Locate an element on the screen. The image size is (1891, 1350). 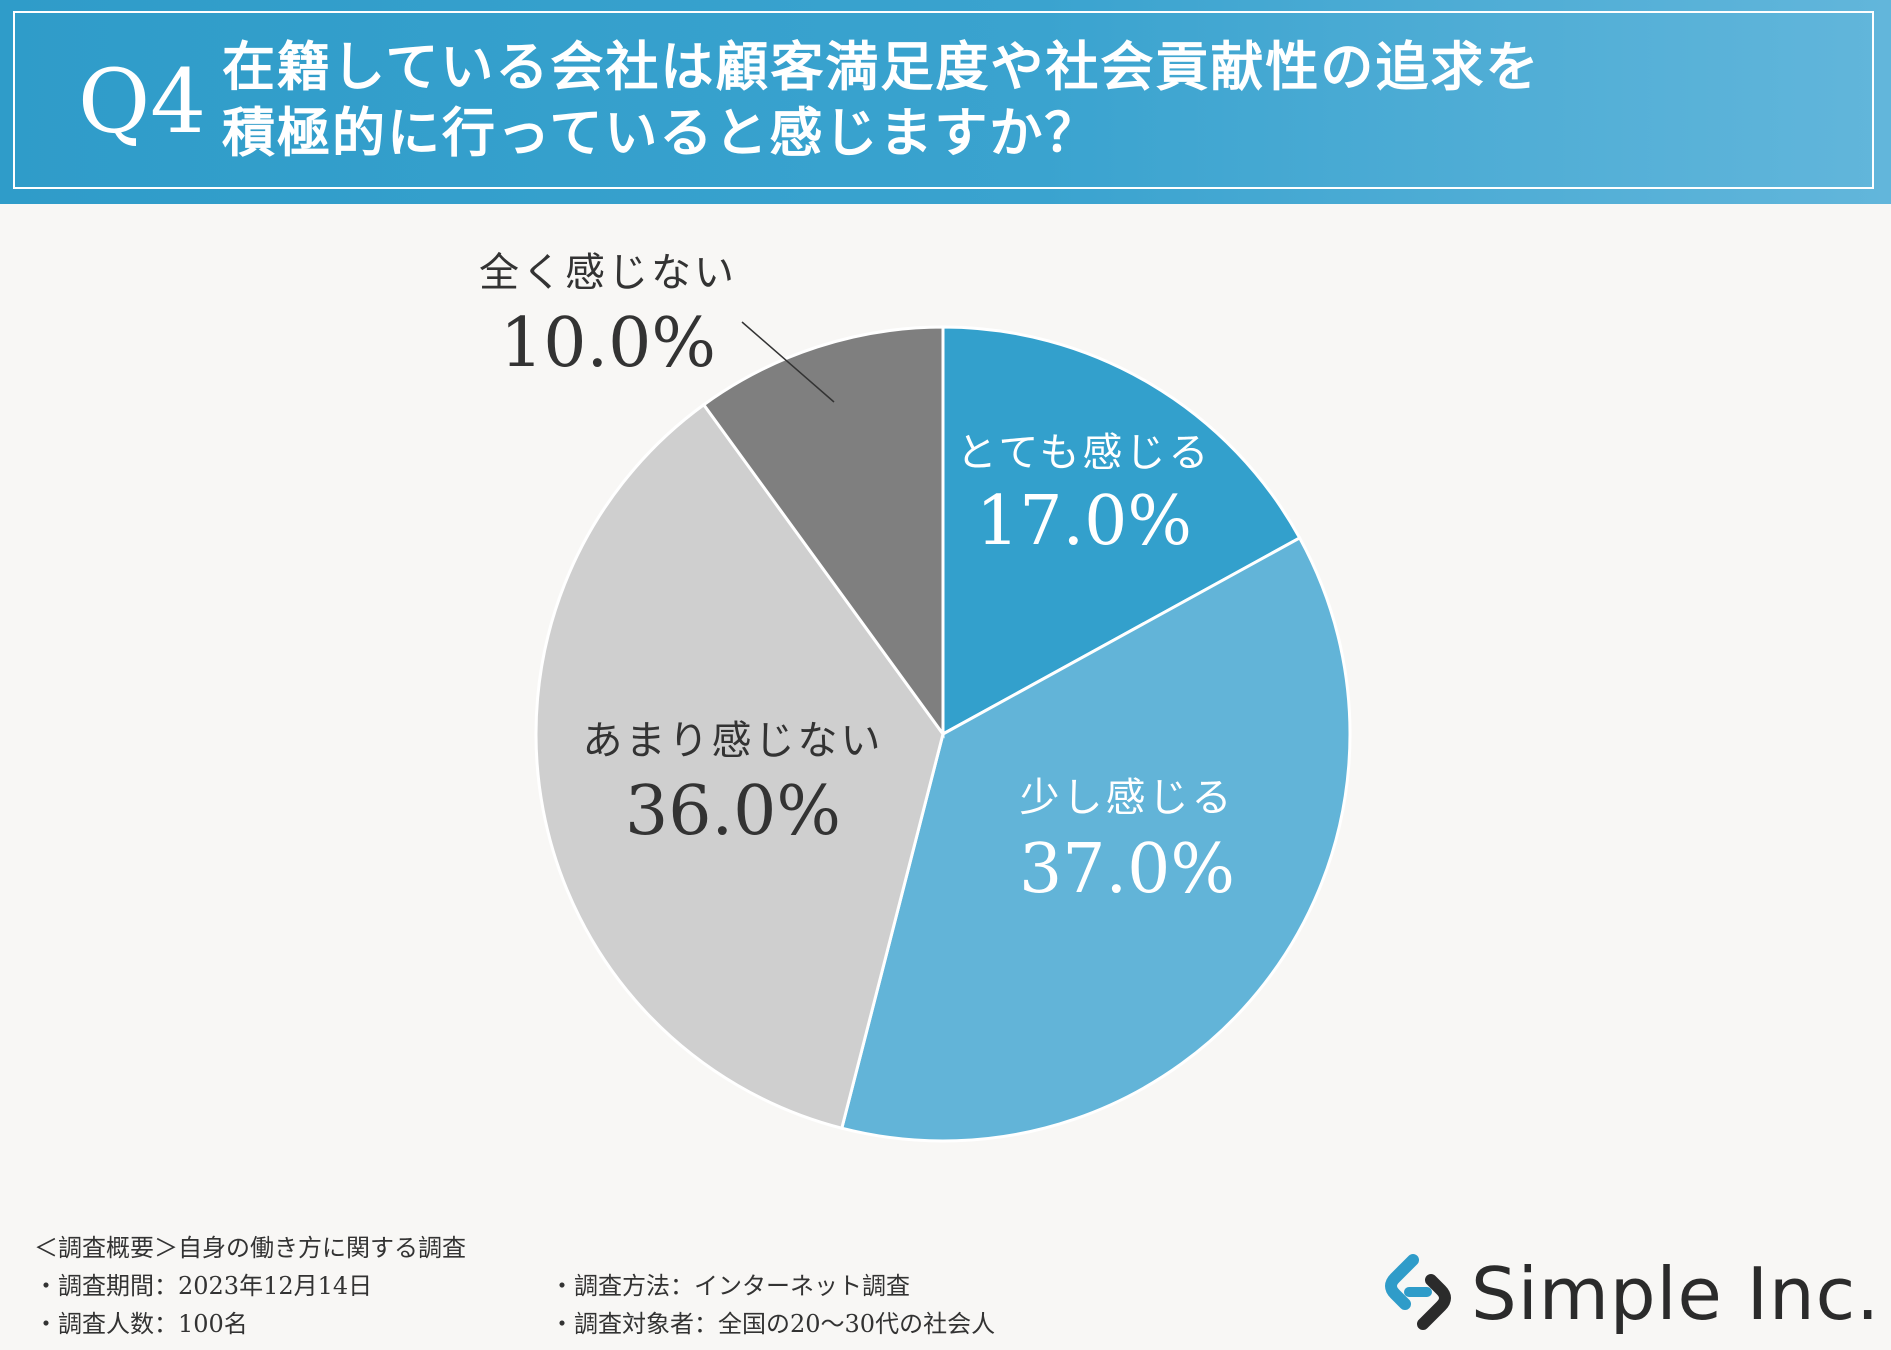
header-frame is located at coordinates (943, 100).